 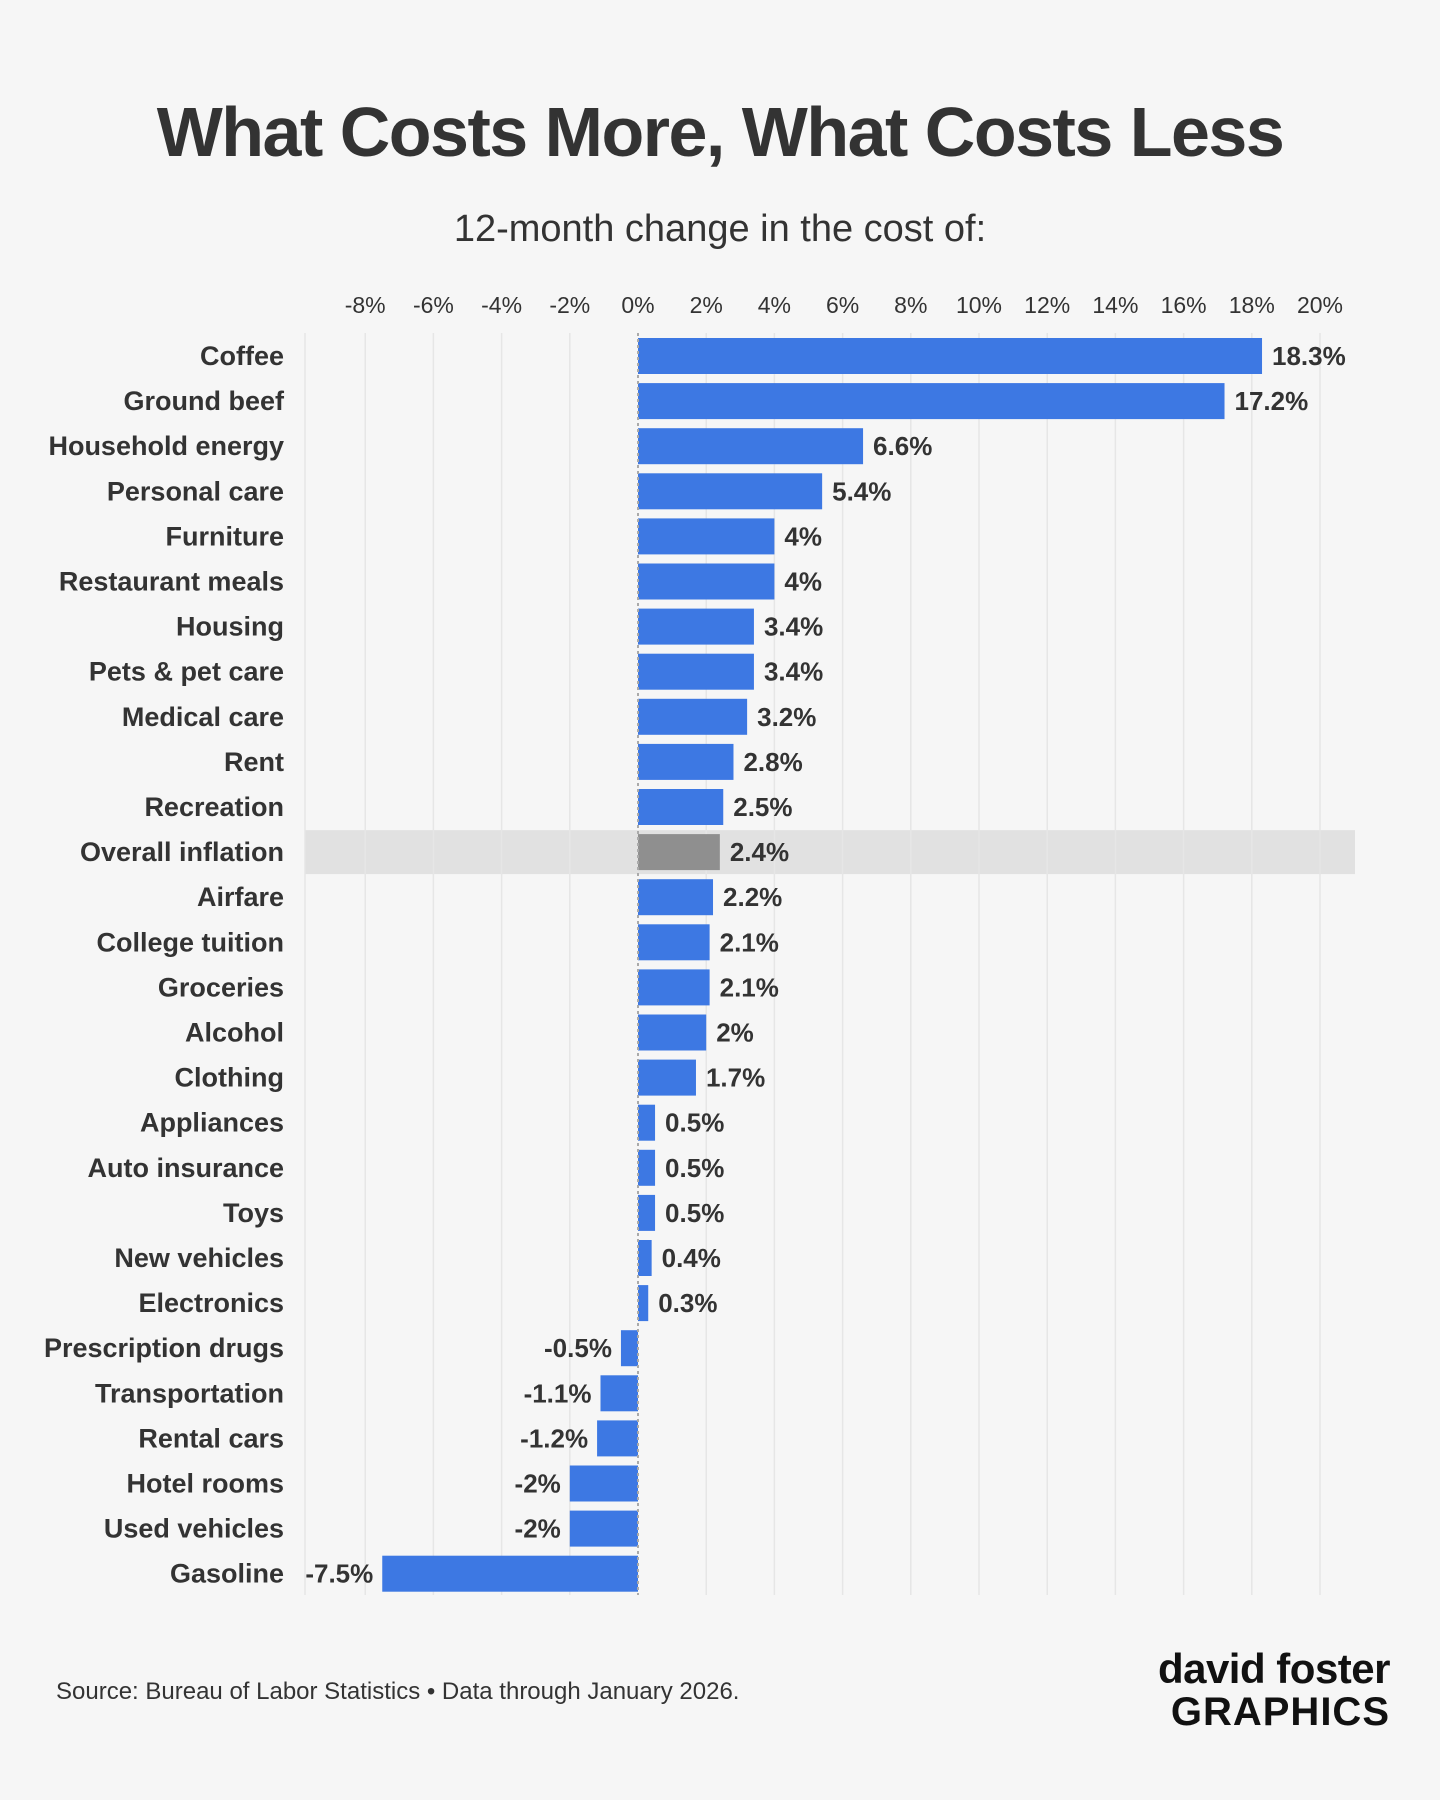 I want to click on category-label: Appliances, so click(x=212, y=1123).